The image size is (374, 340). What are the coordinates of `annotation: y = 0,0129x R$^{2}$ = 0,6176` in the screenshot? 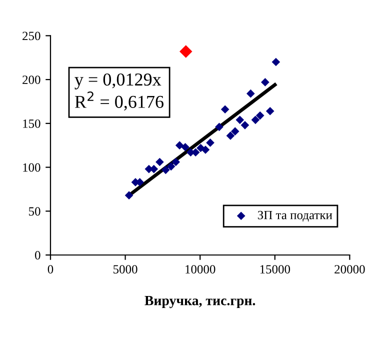 It's located at (119, 92).